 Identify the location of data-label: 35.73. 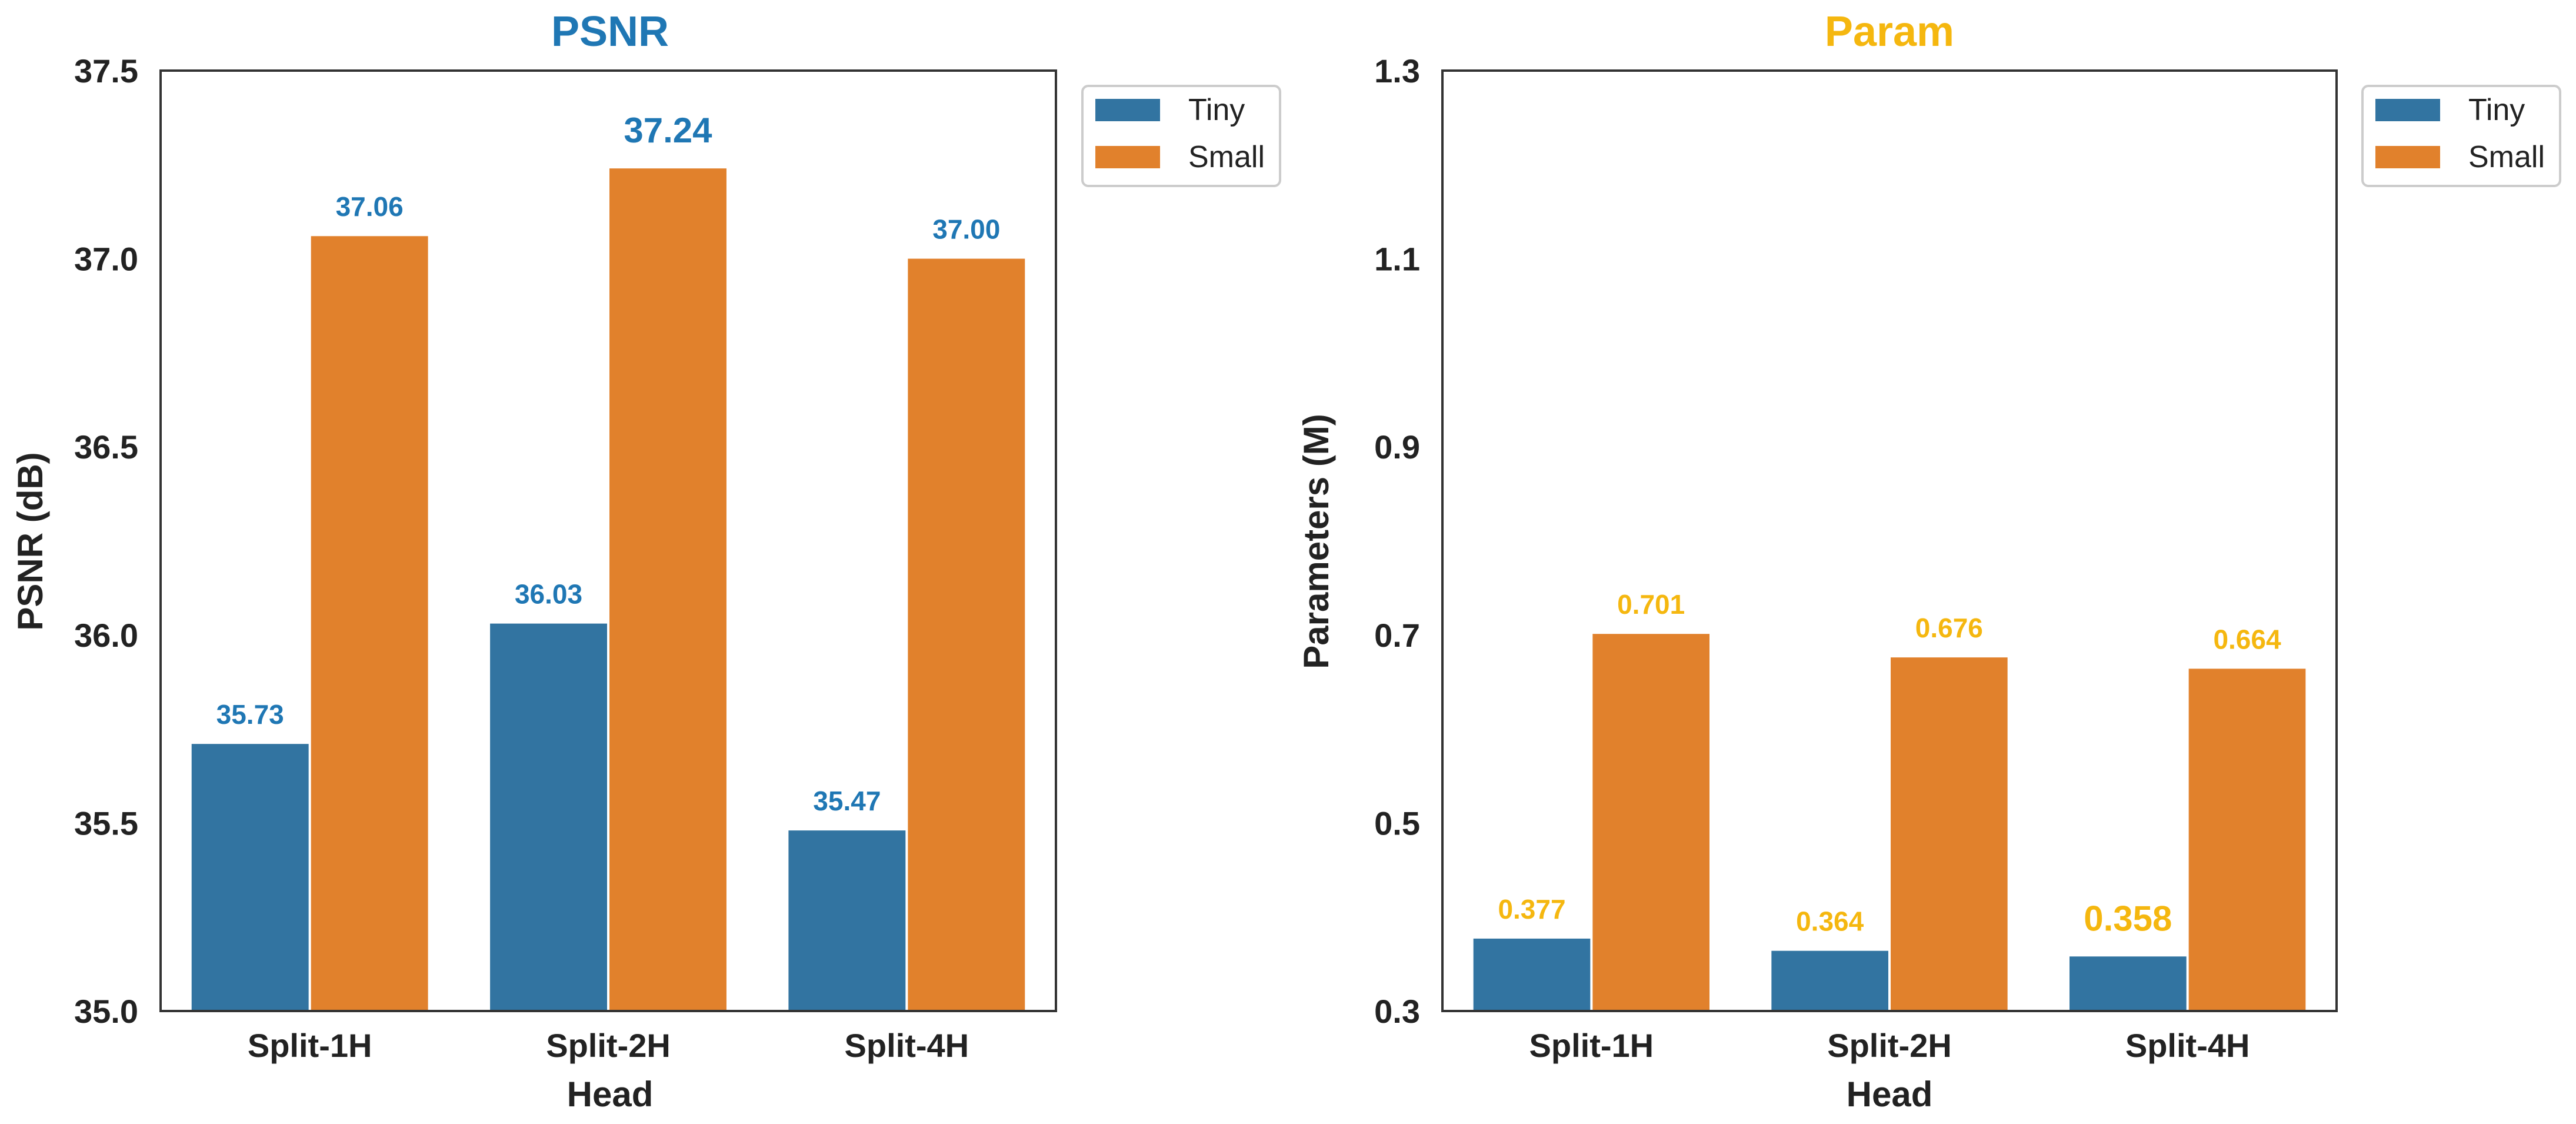
(250, 714).